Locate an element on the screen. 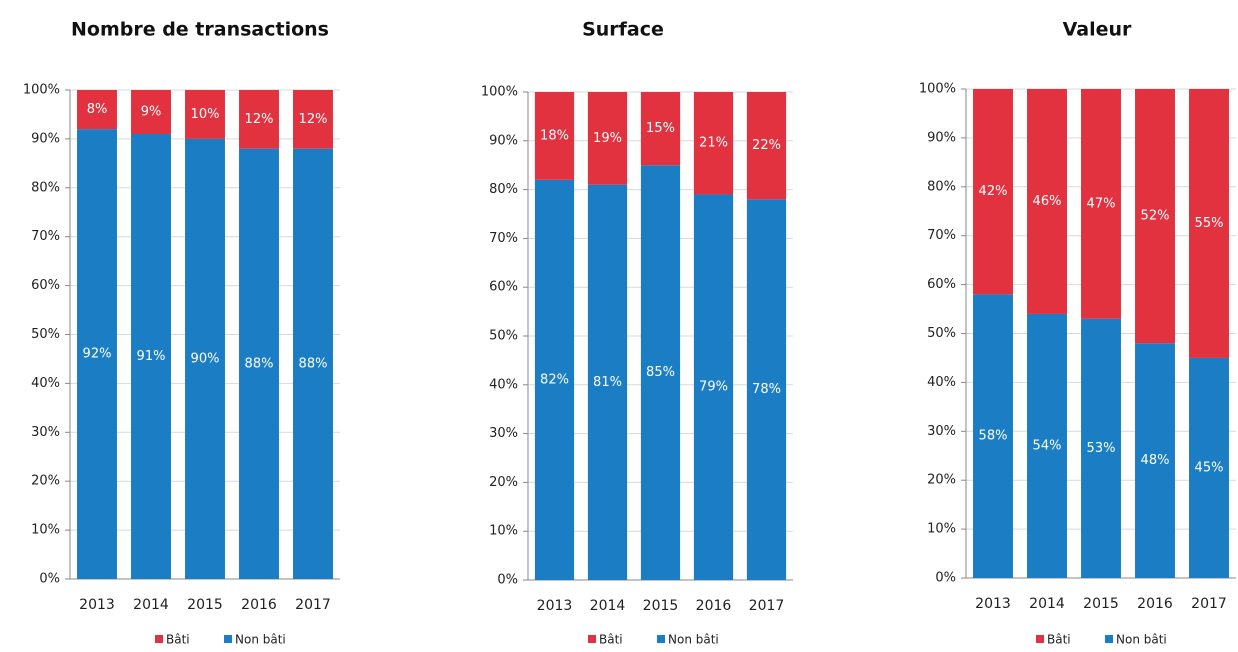  value-label: 79% is located at coordinates (713, 387).